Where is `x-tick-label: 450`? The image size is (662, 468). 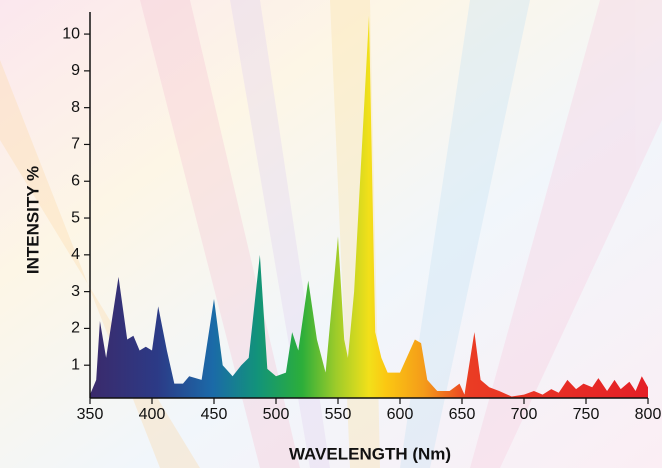 x-tick-label: 450 is located at coordinates (214, 414).